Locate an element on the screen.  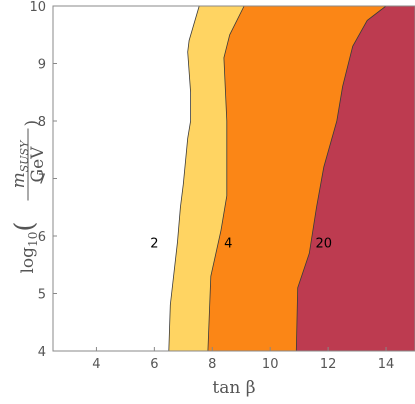
y-tick-label: 5 is located at coordinates (42, 295).